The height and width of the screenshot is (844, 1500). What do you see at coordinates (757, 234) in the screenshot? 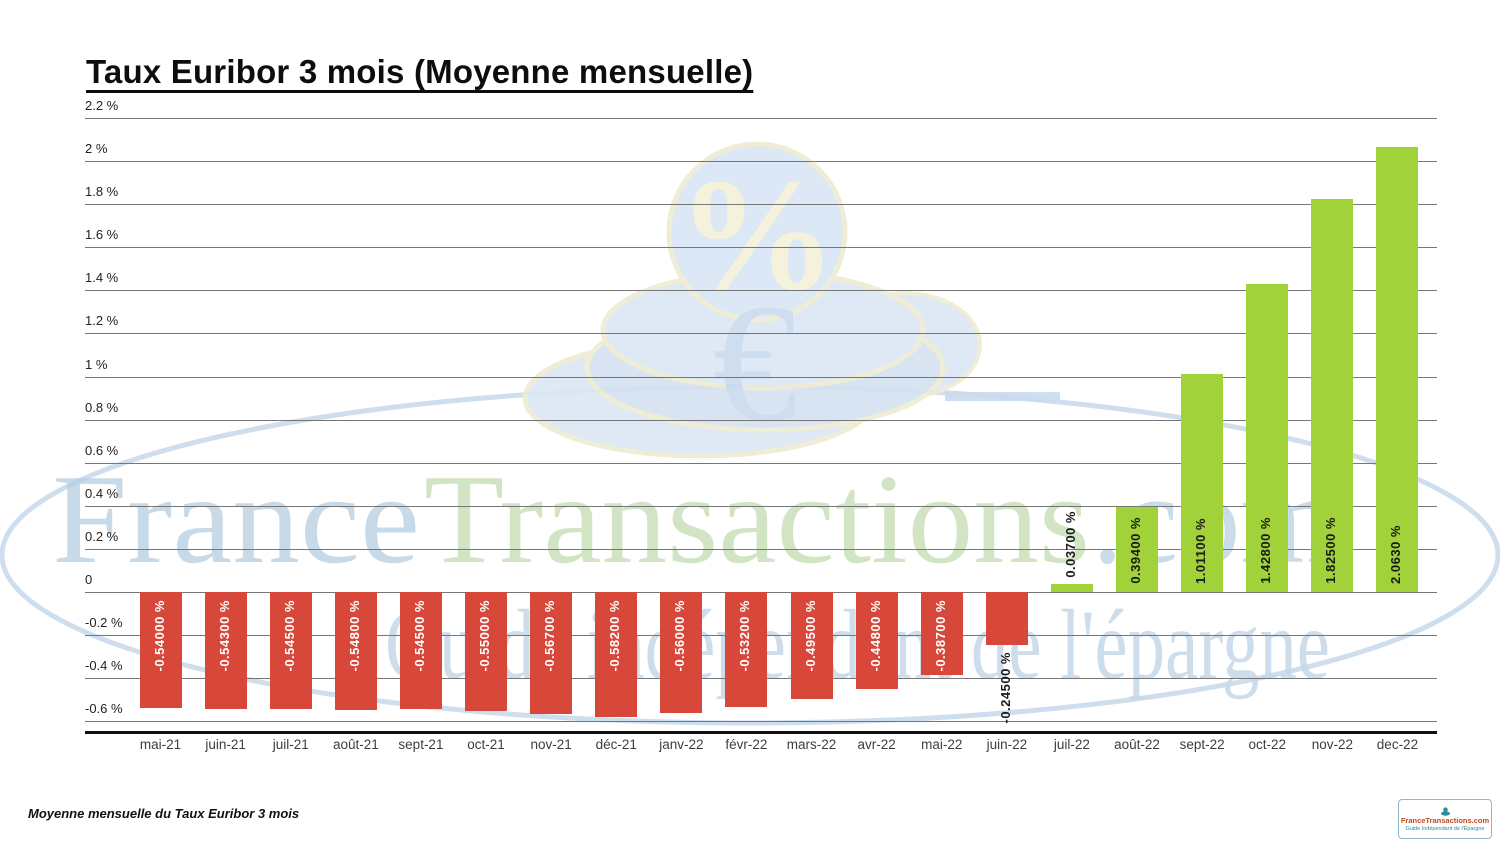
I see `watermark-percent-glyph: %` at bounding box center [757, 234].